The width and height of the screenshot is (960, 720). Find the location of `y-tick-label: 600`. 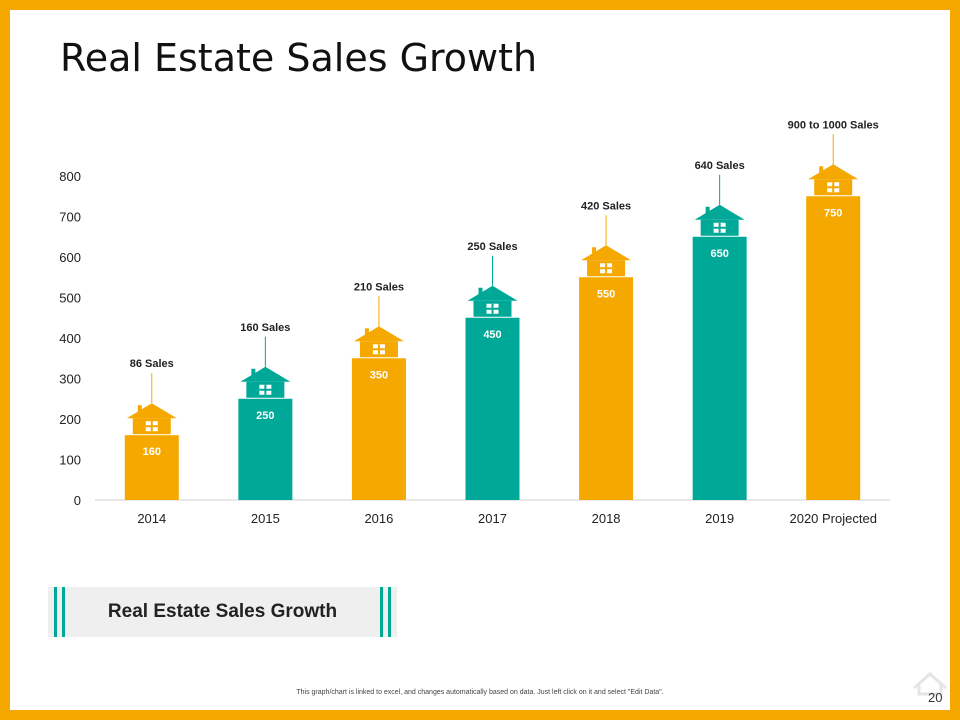

y-tick-label: 600 is located at coordinates (70, 257).